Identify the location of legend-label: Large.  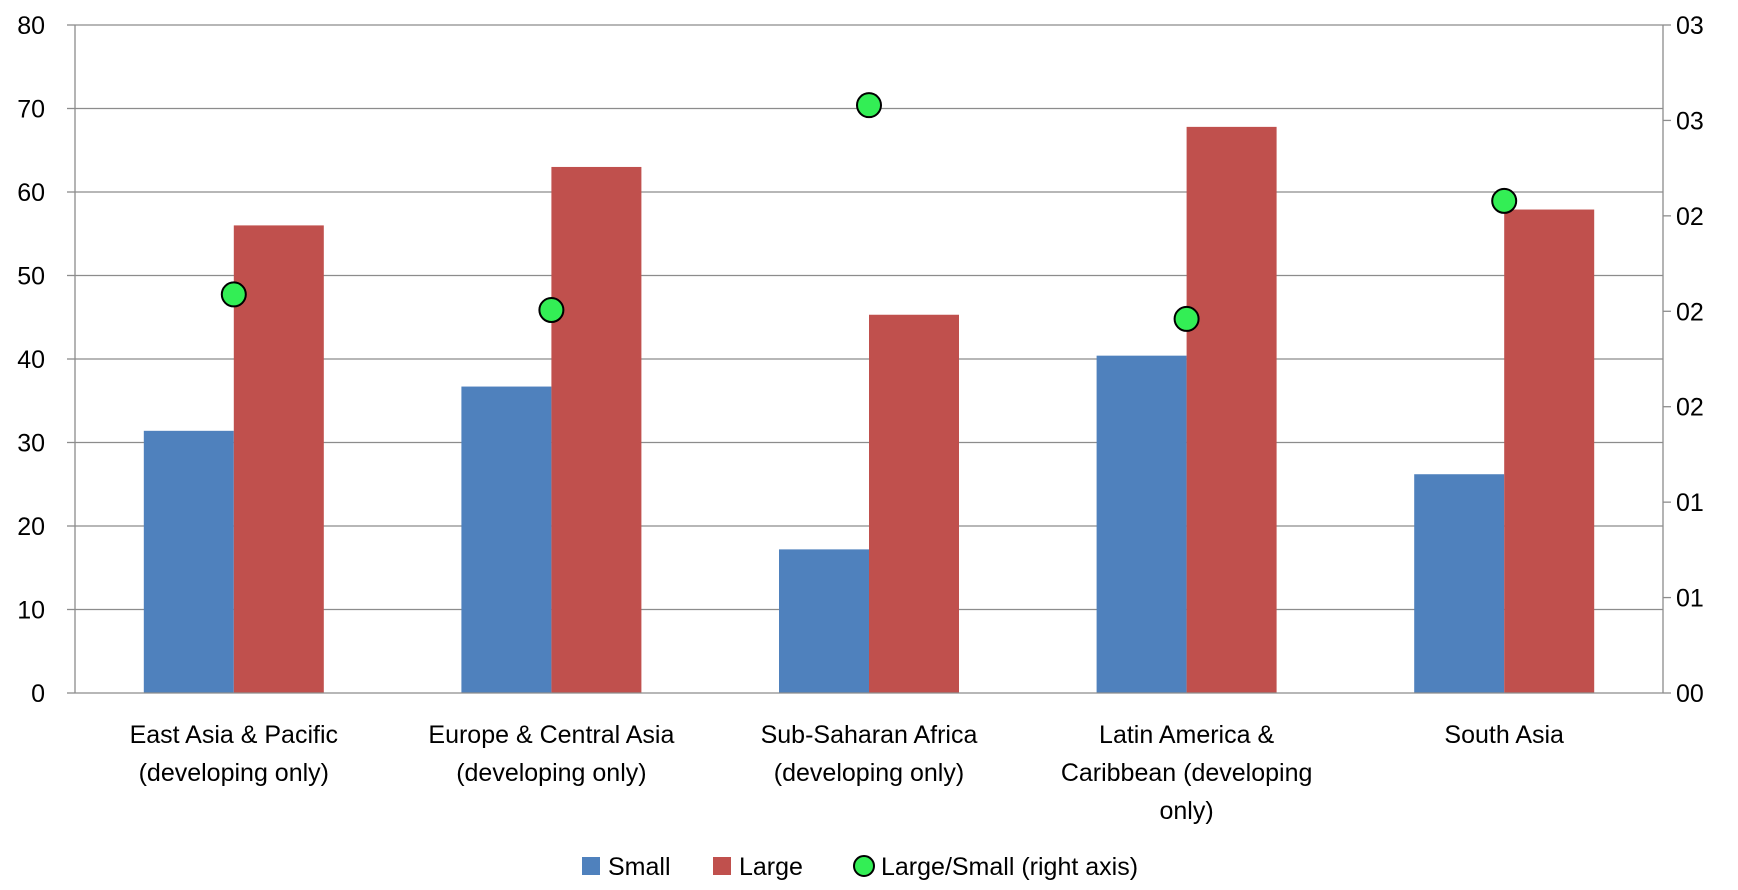
(771, 867).